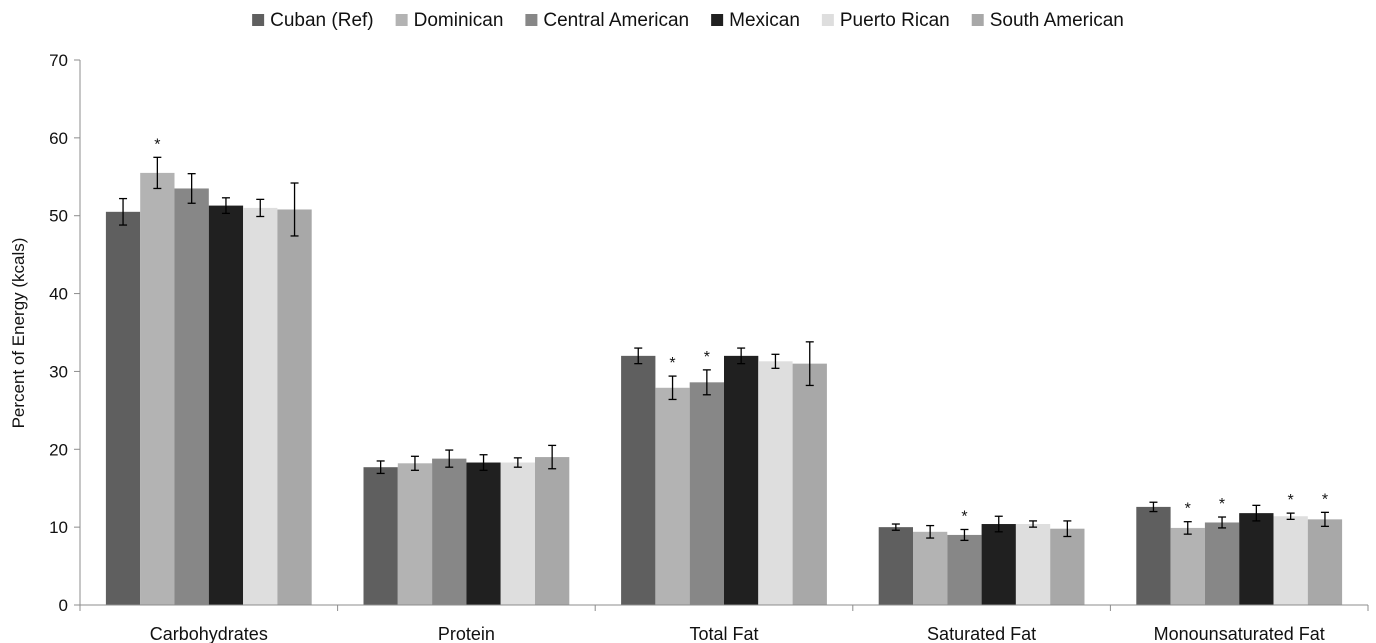 The image size is (1376, 643). What do you see at coordinates (998, 564) in the screenshot?
I see `bar-mexican-saturated-fat` at bounding box center [998, 564].